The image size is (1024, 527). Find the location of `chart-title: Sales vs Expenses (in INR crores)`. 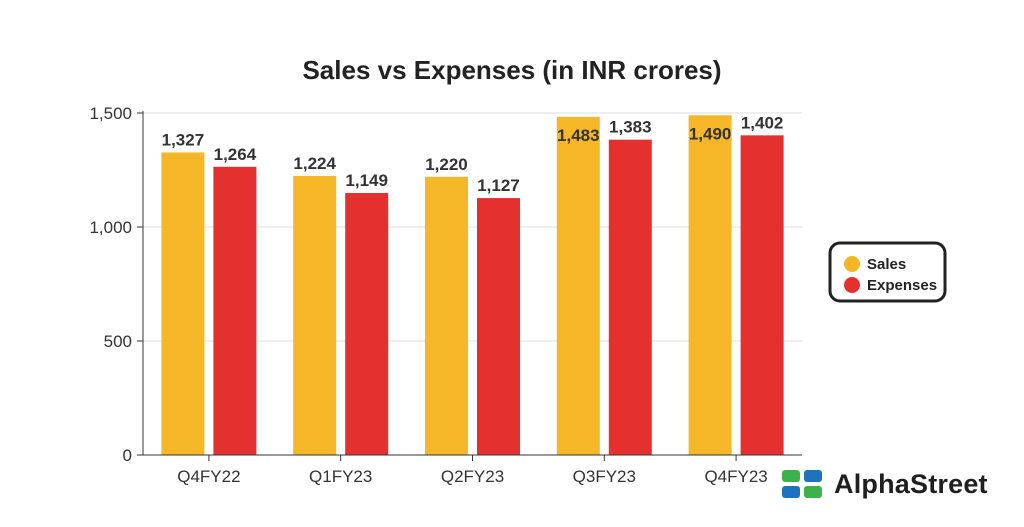

chart-title: Sales vs Expenses (in INR crores) is located at coordinates (511, 70).